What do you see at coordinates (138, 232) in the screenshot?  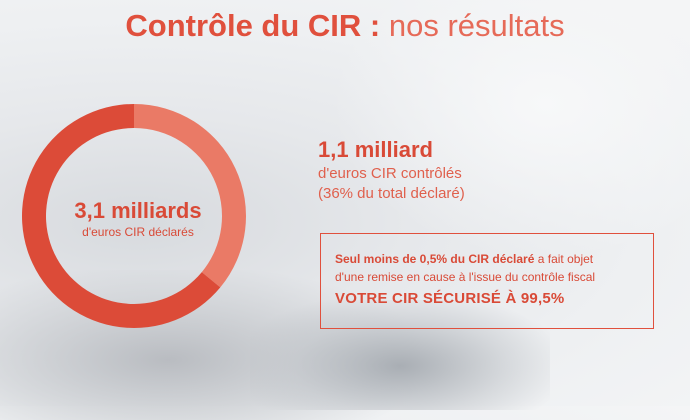 I see `total-caption: d'euros CIR déclarés` at bounding box center [138, 232].